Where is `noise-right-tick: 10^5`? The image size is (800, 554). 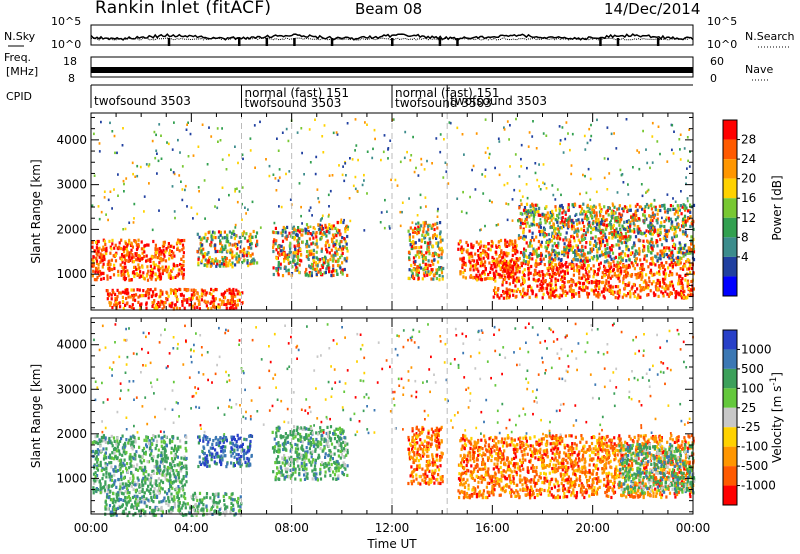
noise-right-tick: 10^5 is located at coordinates (722, 21).